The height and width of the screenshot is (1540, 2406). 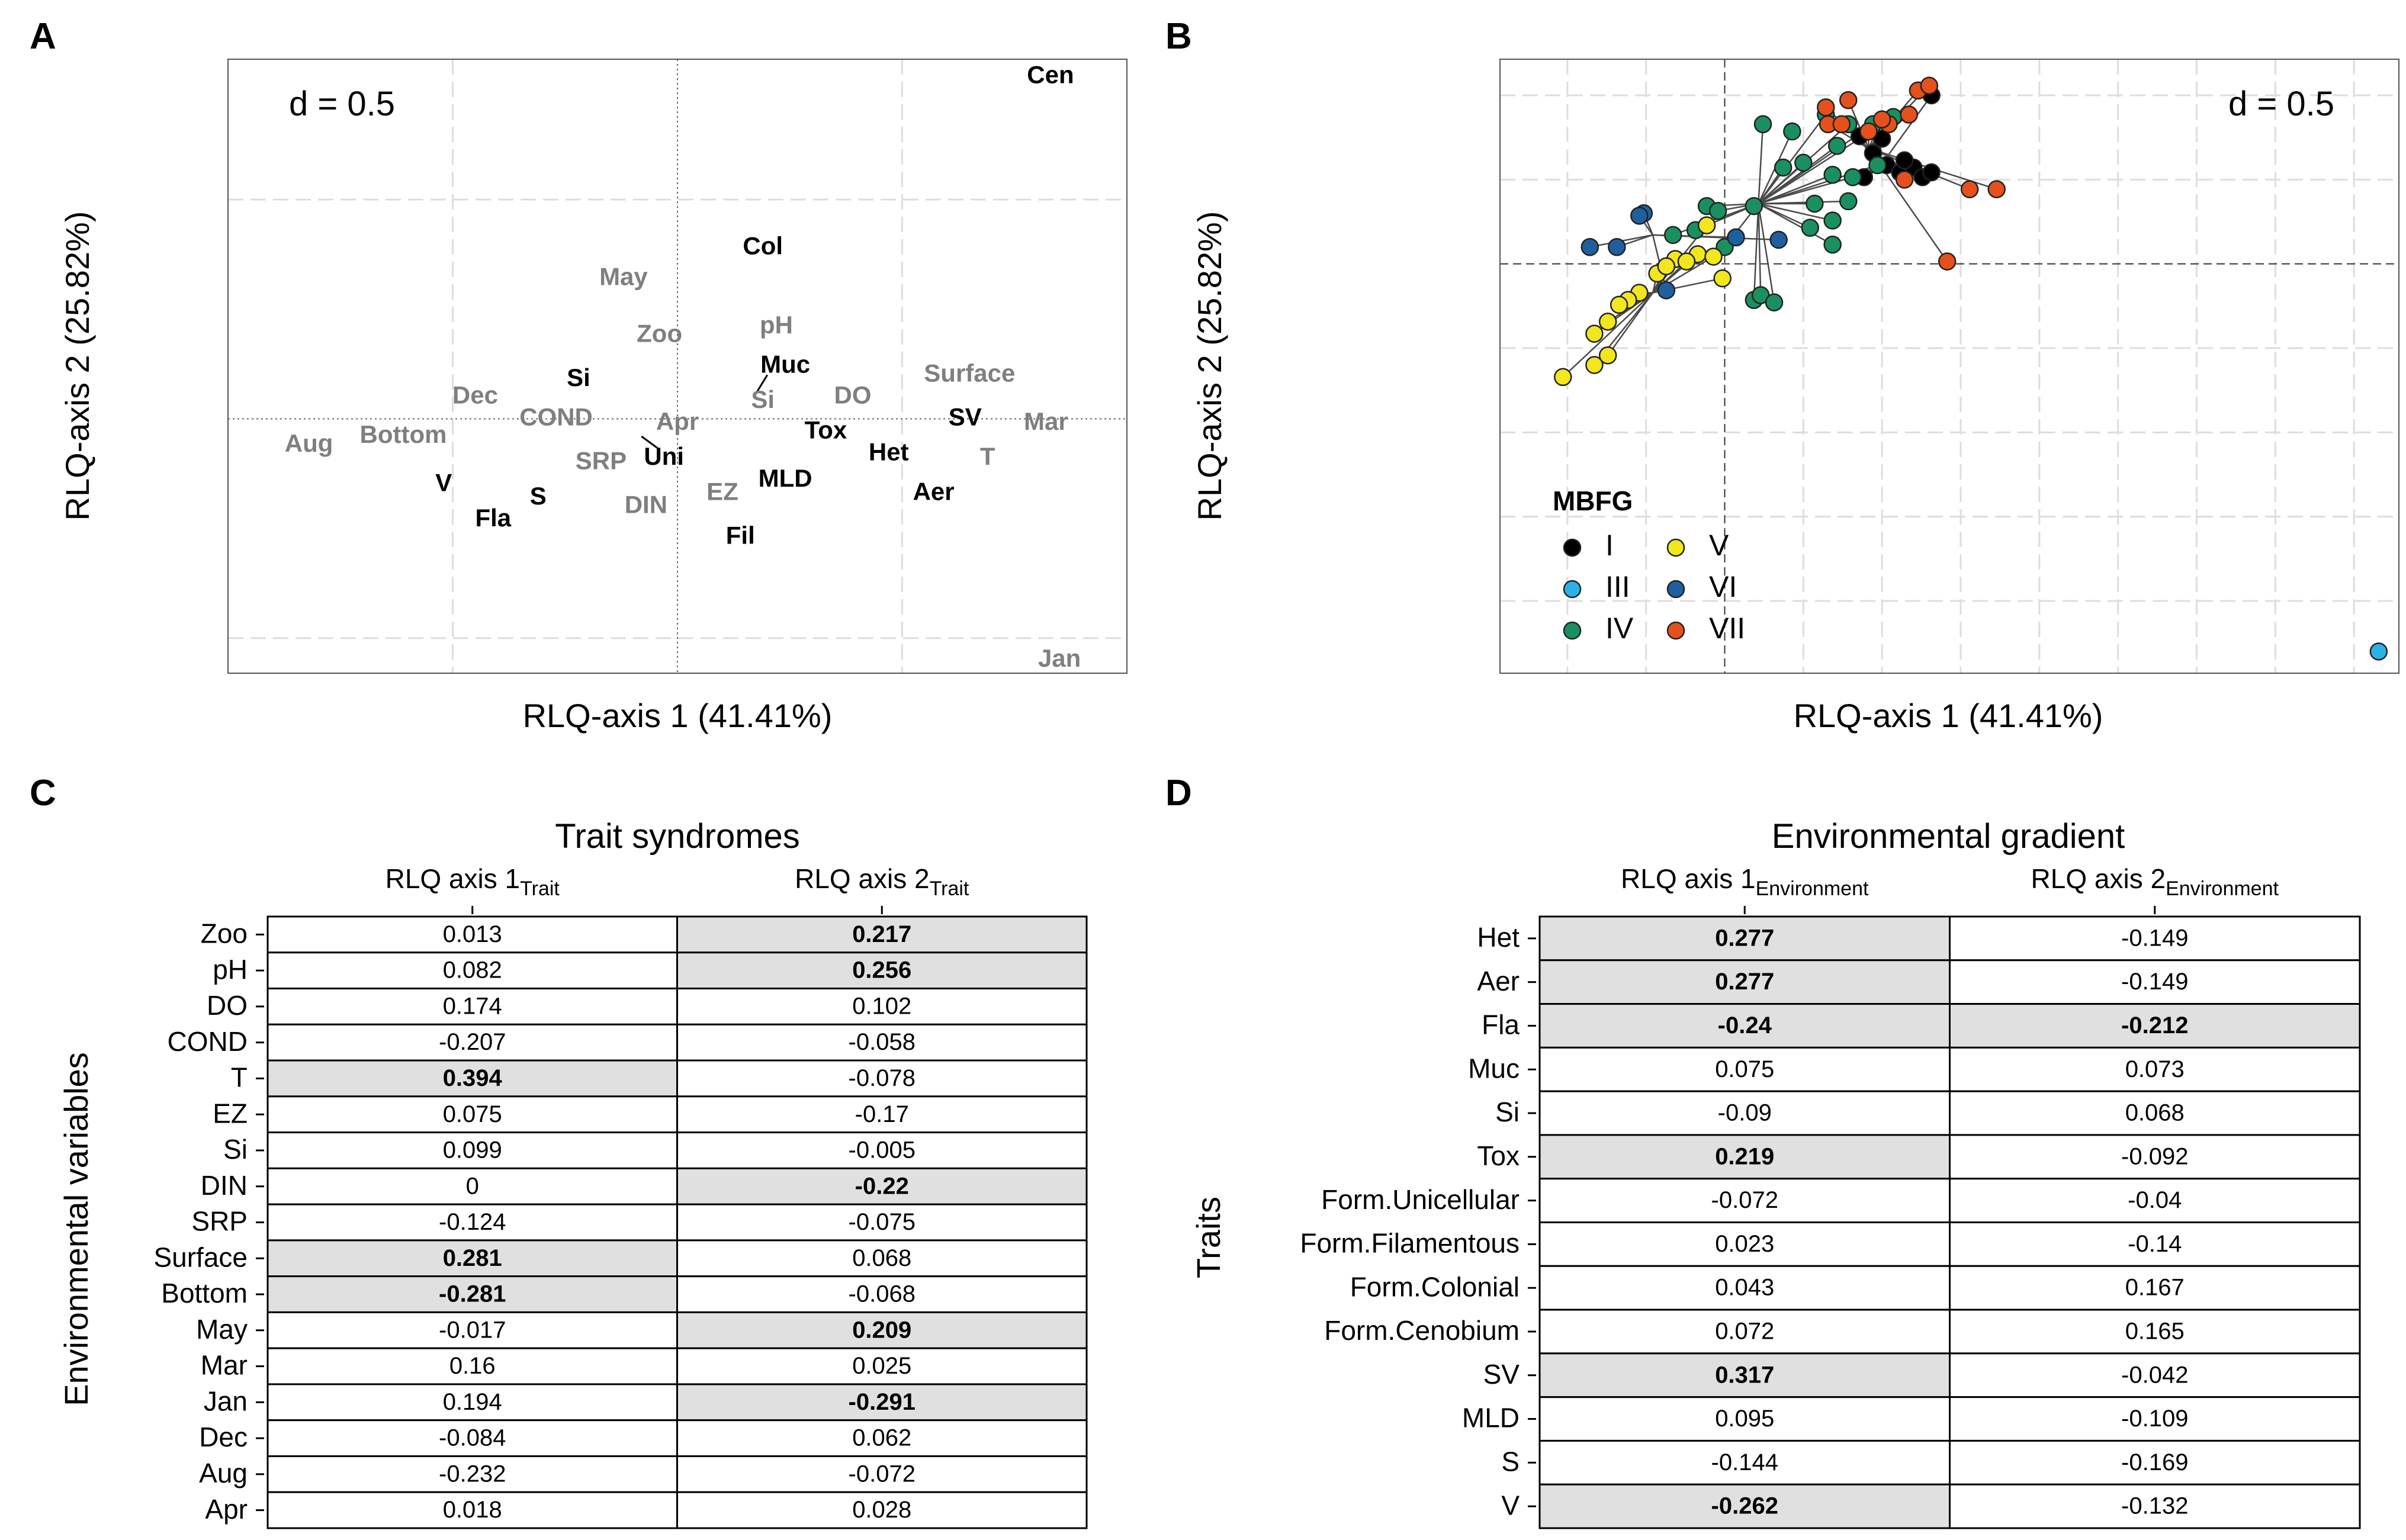 What do you see at coordinates (882, 1294) in the screenshot?
I see `table-cell-value: -0.068` at bounding box center [882, 1294].